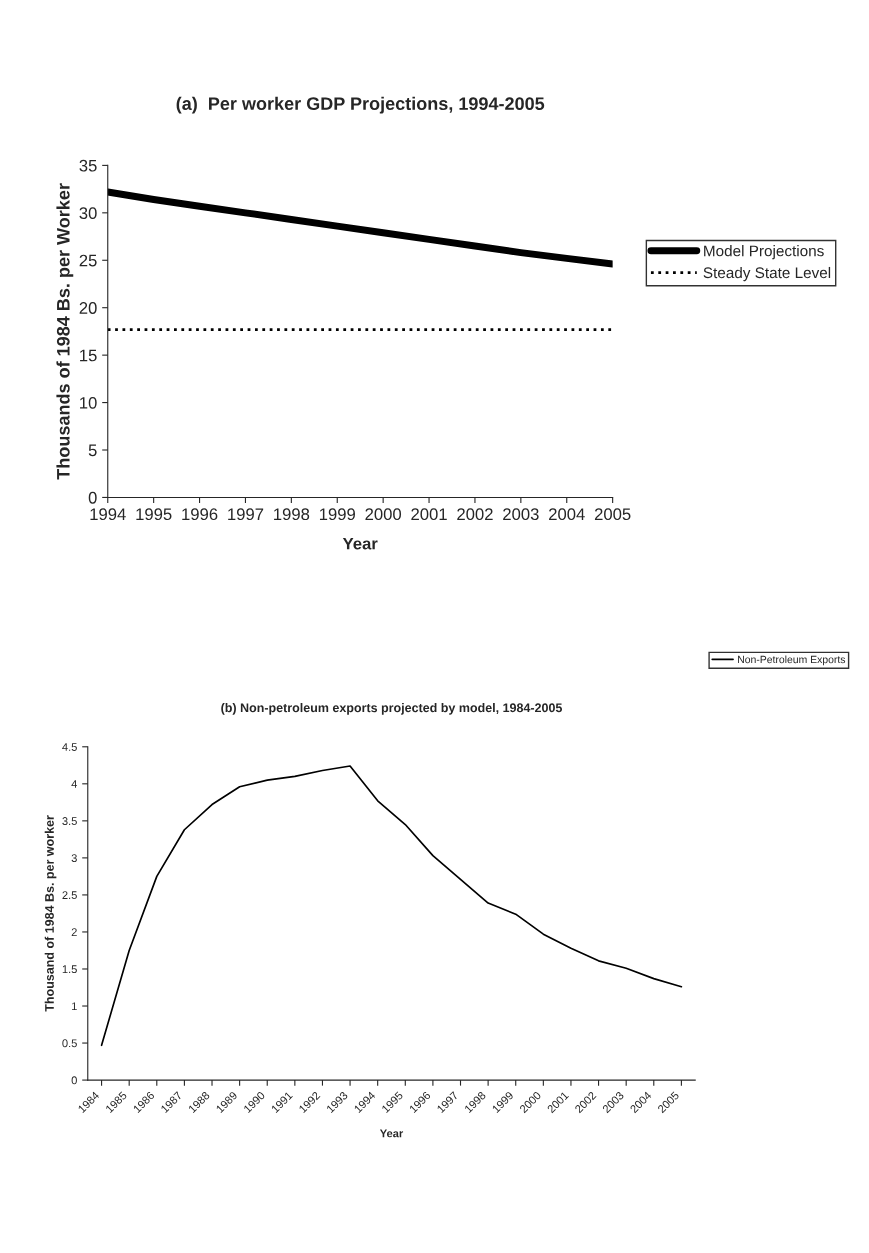  Describe the element at coordinates (74, 784) in the screenshot. I see `y-tick-label: 4` at that location.